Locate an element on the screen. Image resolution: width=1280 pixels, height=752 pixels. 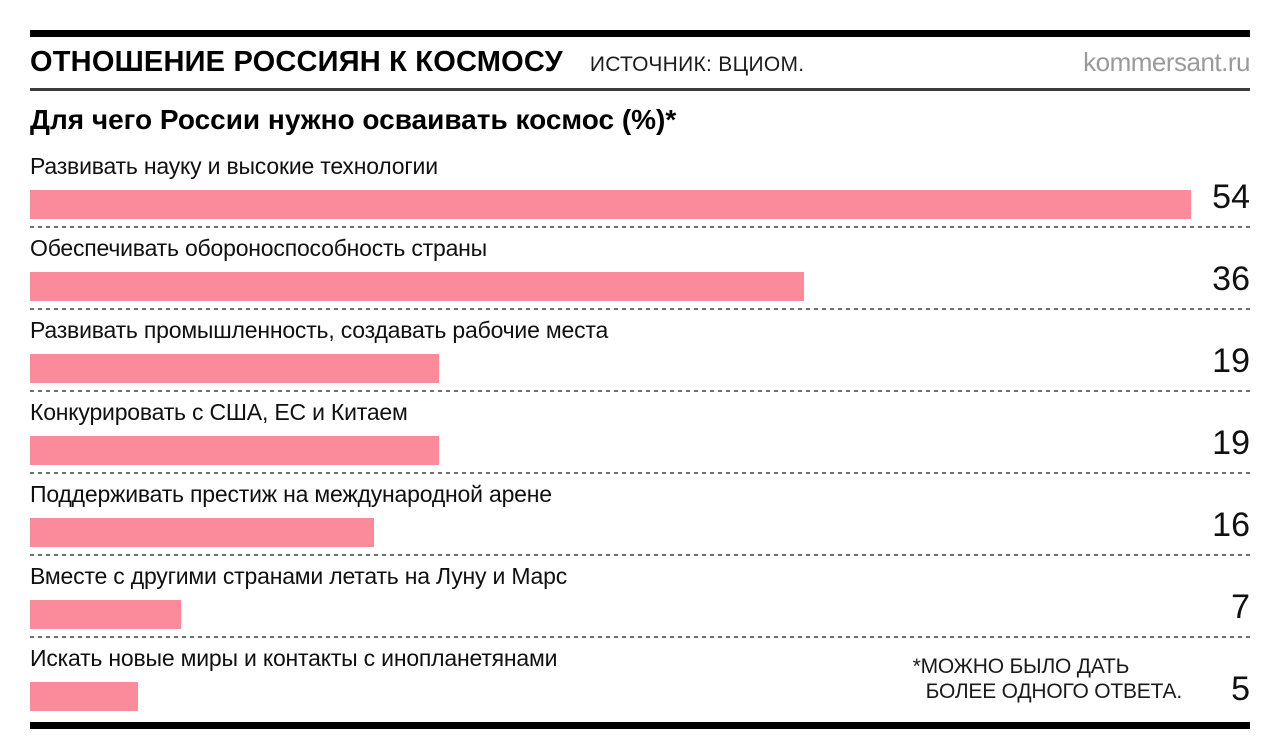
bar-value: 36 is located at coordinates (1231, 279).